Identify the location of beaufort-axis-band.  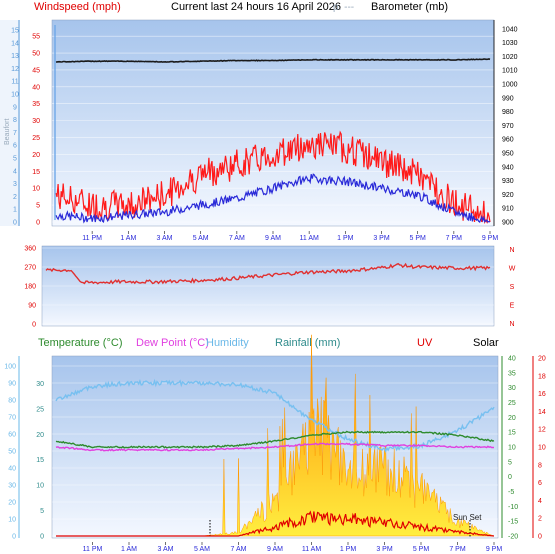
(10, 123).